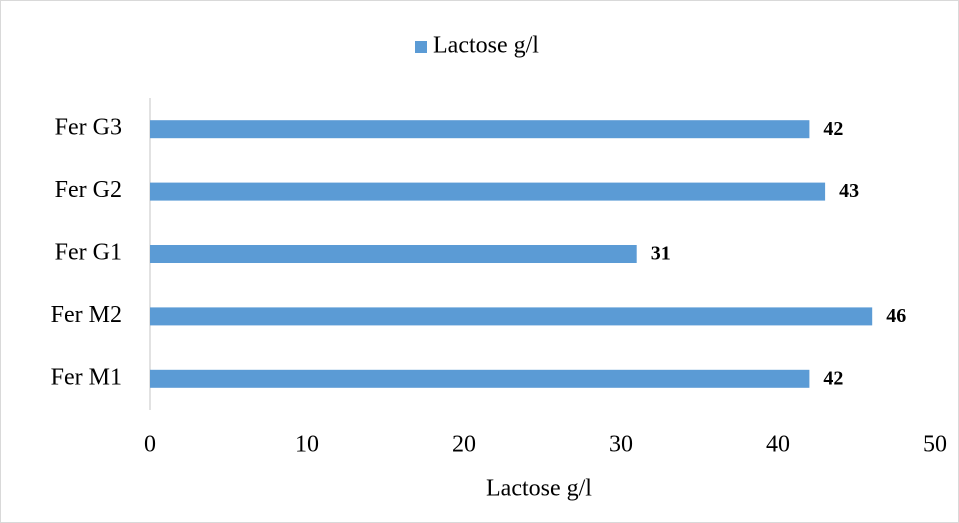  What do you see at coordinates (935, 445) in the screenshot?
I see `x-tick-label: 50` at bounding box center [935, 445].